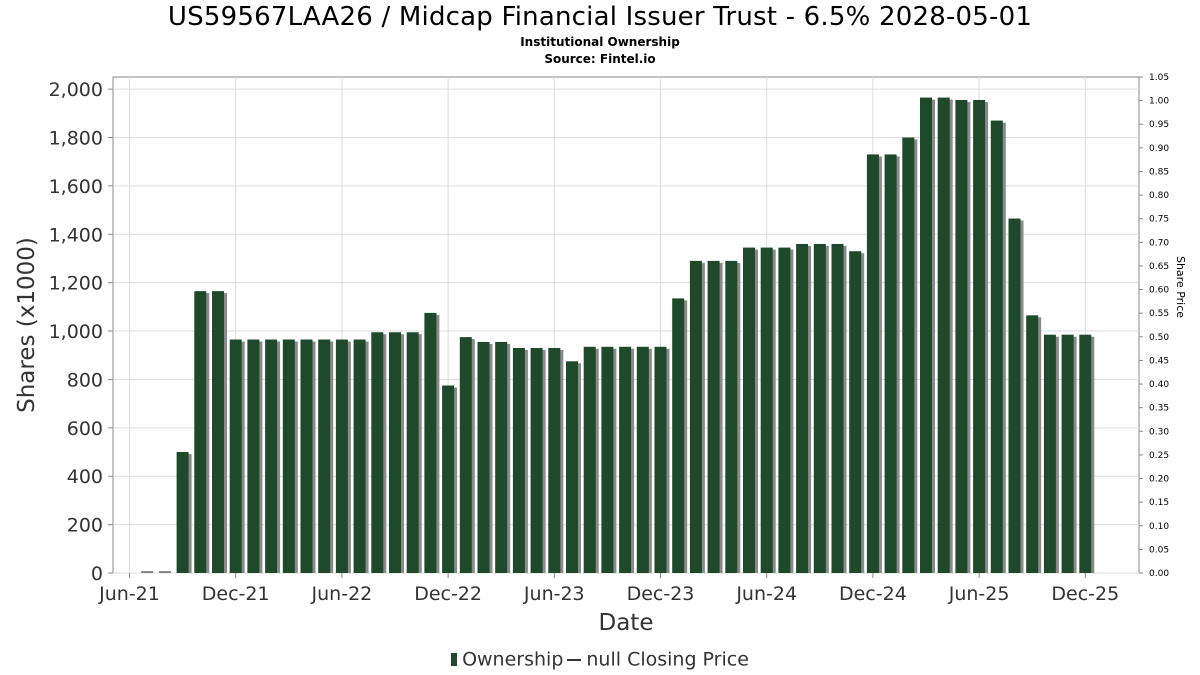  I want to click on ownership-swatch-icon, so click(454, 659).